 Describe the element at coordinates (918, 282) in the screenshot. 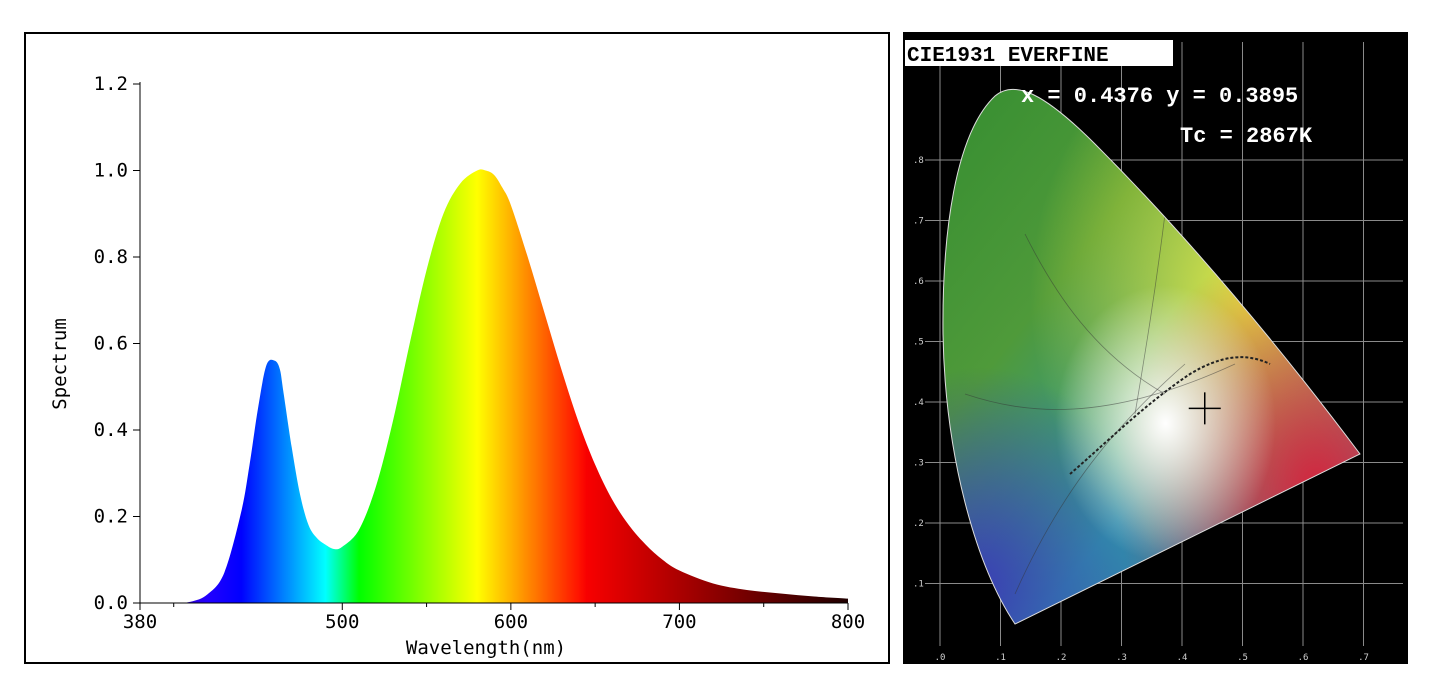

I see `cie-y-tick-label: .6` at that location.